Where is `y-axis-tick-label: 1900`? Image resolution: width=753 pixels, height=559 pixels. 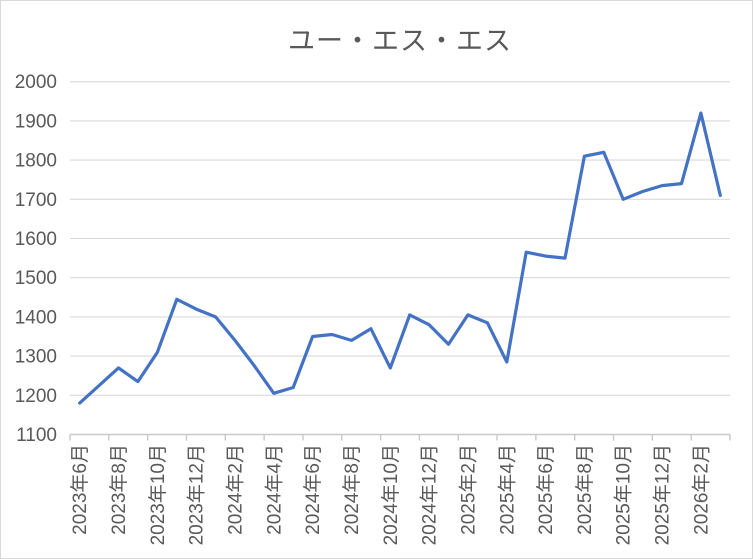 y-axis-tick-label: 1900 is located at coordinates (36, 121).